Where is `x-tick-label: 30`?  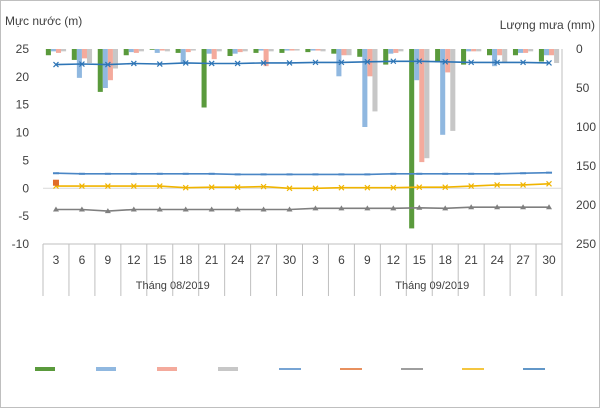 x-tick-label: 30 is located at coordinates (290, 260).